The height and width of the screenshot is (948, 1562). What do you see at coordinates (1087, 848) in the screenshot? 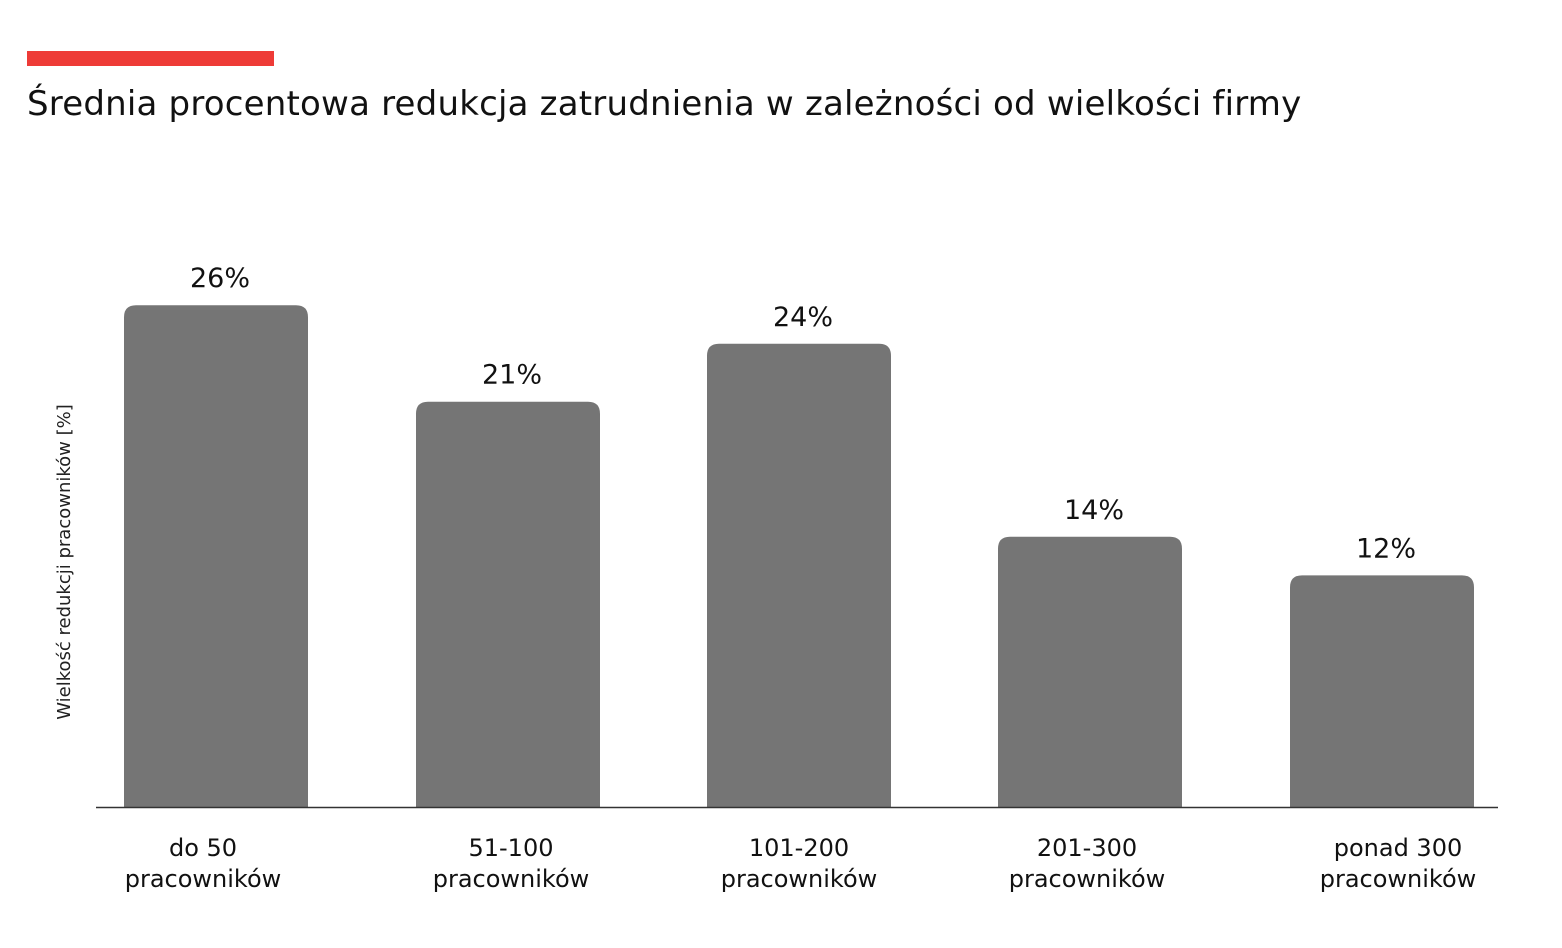
I see `category-label-3-line-0: 201-300` at bounding box center [1087, 848].